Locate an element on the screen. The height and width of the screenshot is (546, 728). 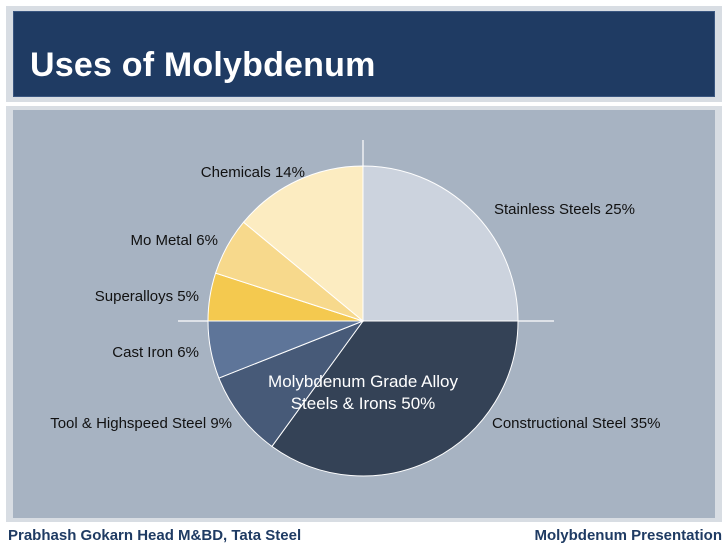
slide-title: Uses of Molybdenum is located at coordinates (203, 65).